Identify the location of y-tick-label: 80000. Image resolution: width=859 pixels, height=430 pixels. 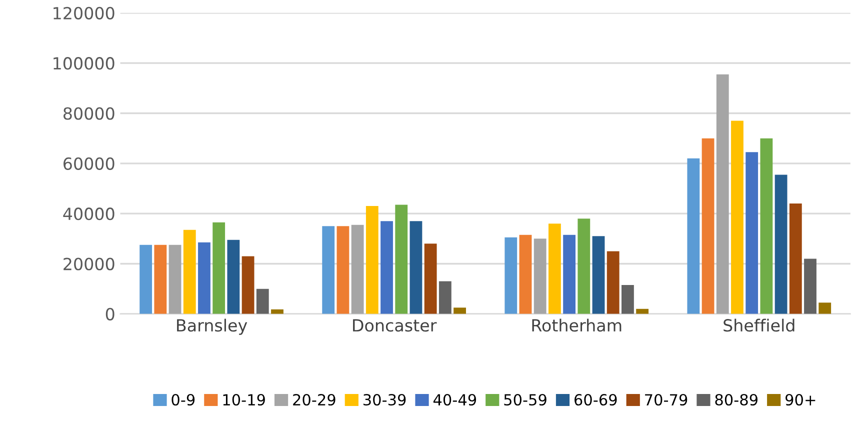
(89, 113).